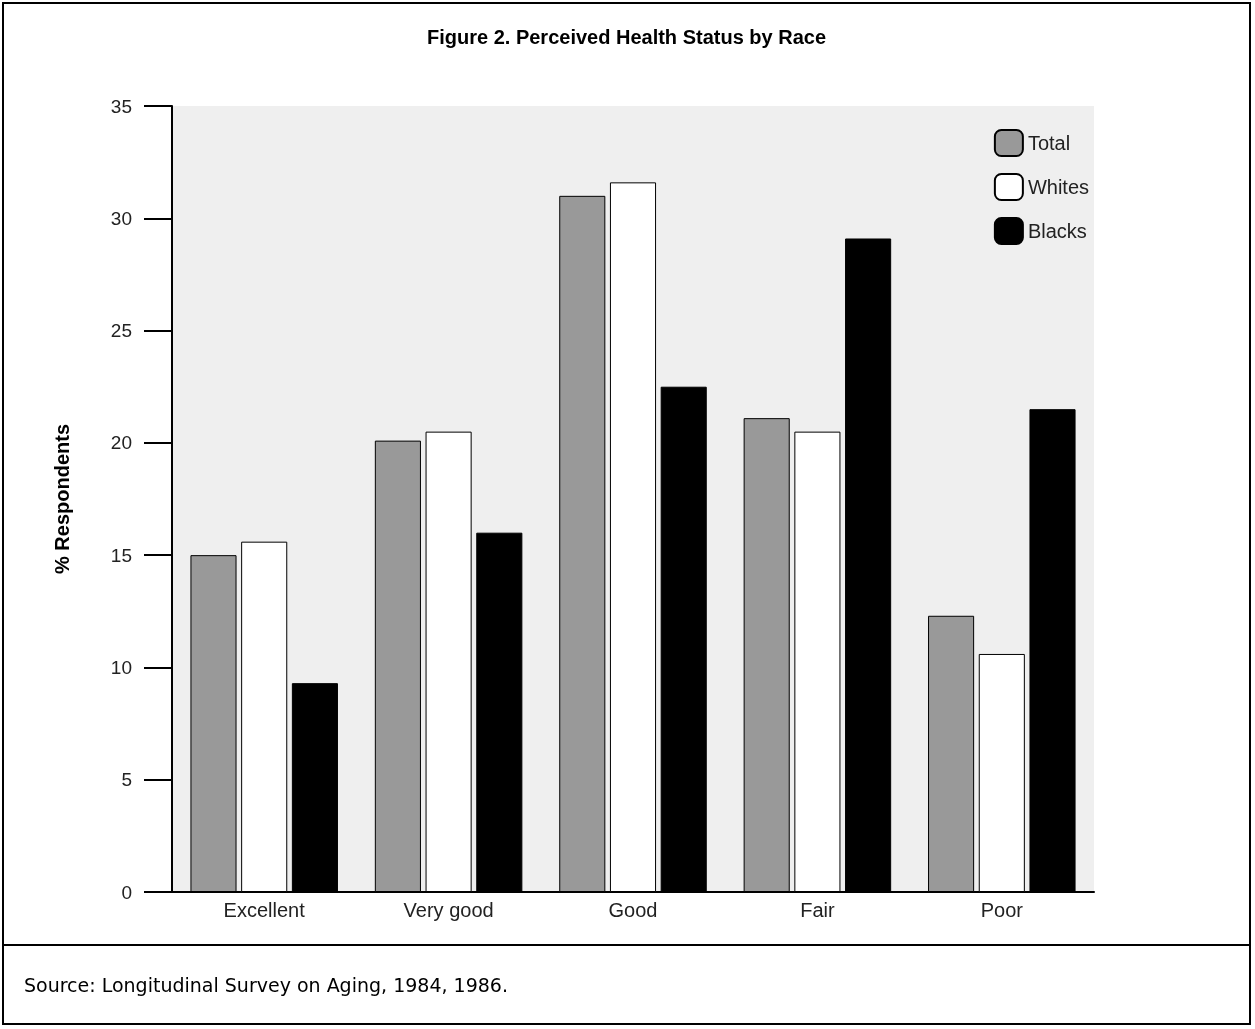 This screenshot has height=1029, width=1255. What do you see at coordinates (633, 910) in the screenshot?
I see `x-tick-label: Good` at bounding box center [633, 910].